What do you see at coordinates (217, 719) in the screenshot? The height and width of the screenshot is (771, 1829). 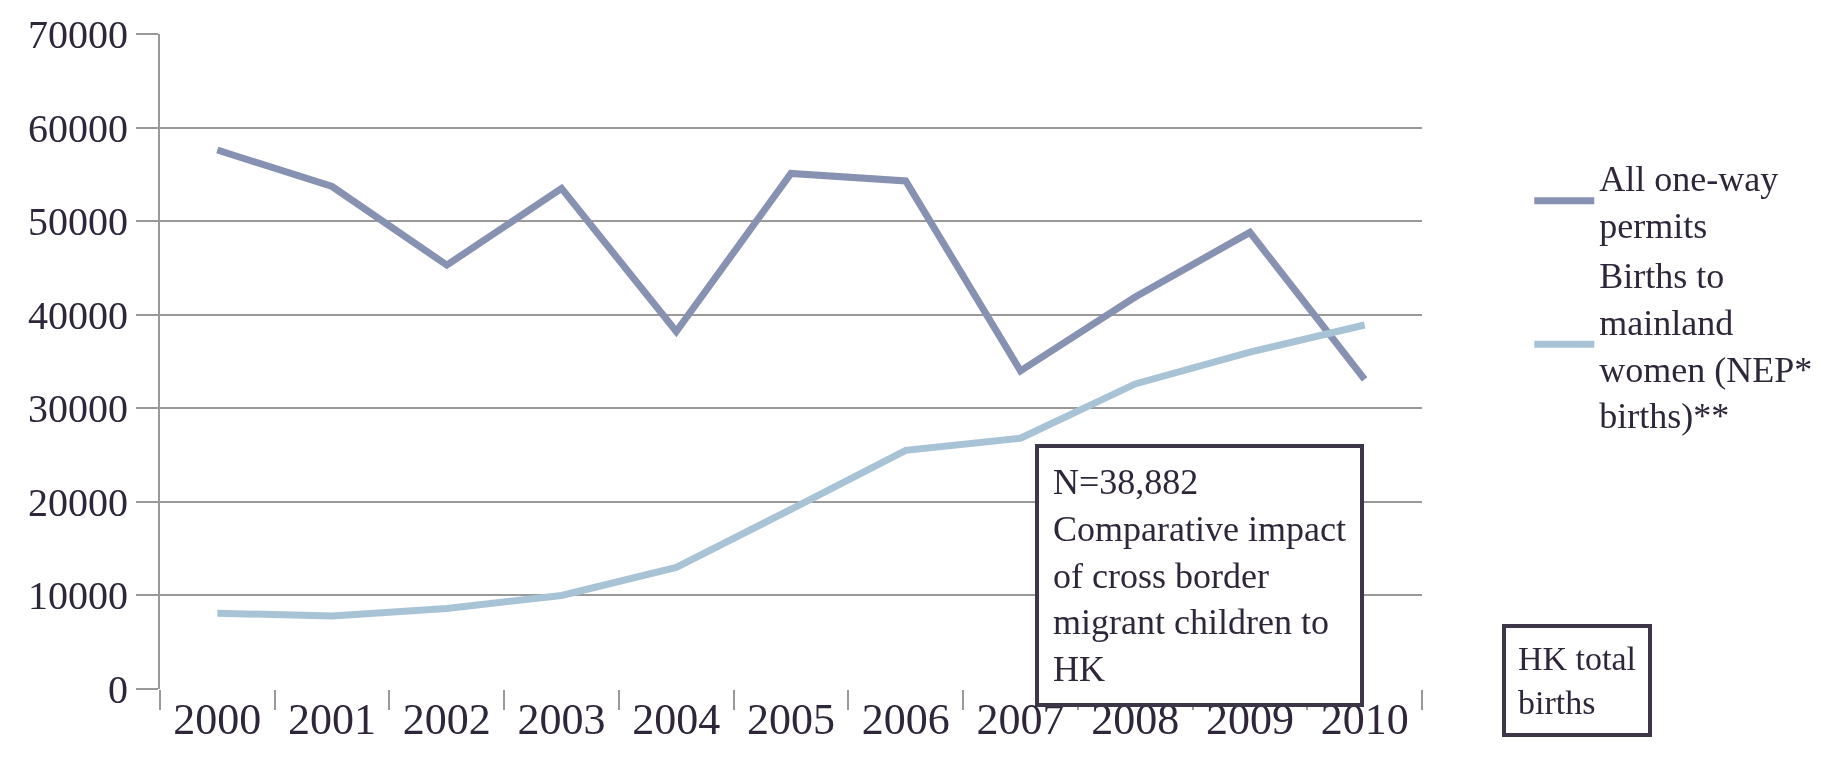 I see `x-tick-label: 2000` at bounding box center [217, 719].